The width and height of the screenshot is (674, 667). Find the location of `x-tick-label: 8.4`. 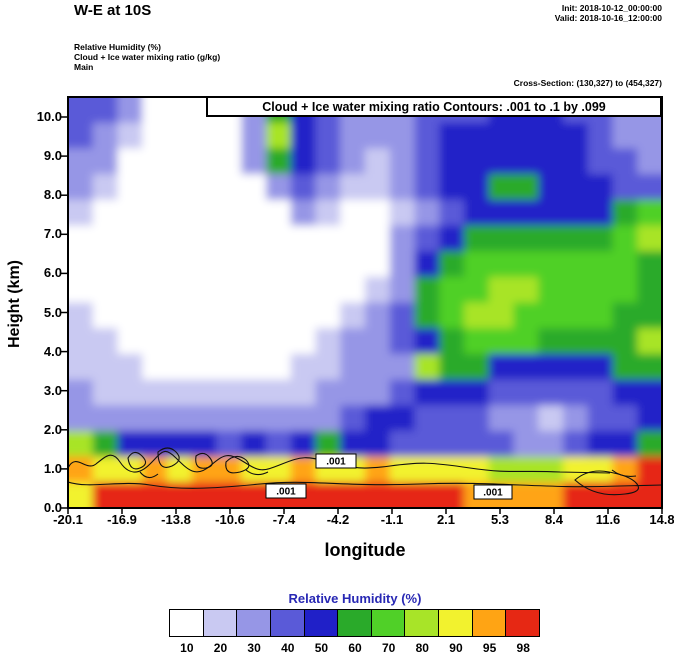

x-tick-label: 8.4 is located at coordinates (554, 519).